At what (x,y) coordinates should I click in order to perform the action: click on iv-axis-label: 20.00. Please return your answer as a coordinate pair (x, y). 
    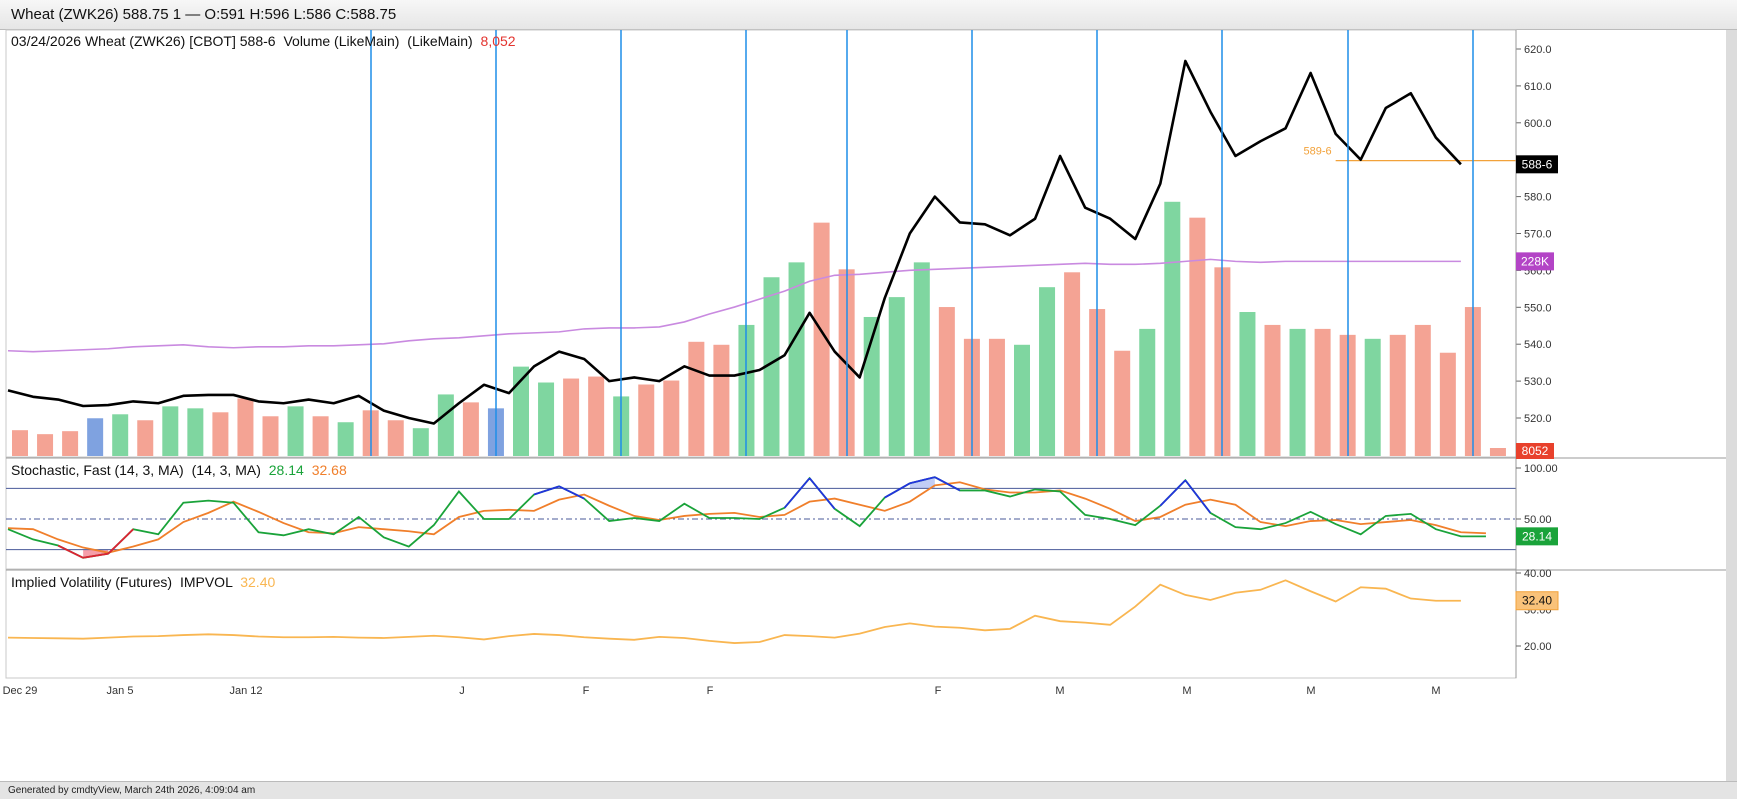
    Looking at the image, I should click on (1538, 647).